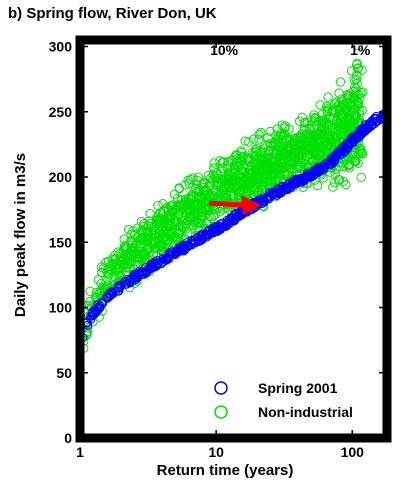 The width and height of the screenshot is (413, 500). I want to click on percent-annotation: 10%, so click(224, 50).